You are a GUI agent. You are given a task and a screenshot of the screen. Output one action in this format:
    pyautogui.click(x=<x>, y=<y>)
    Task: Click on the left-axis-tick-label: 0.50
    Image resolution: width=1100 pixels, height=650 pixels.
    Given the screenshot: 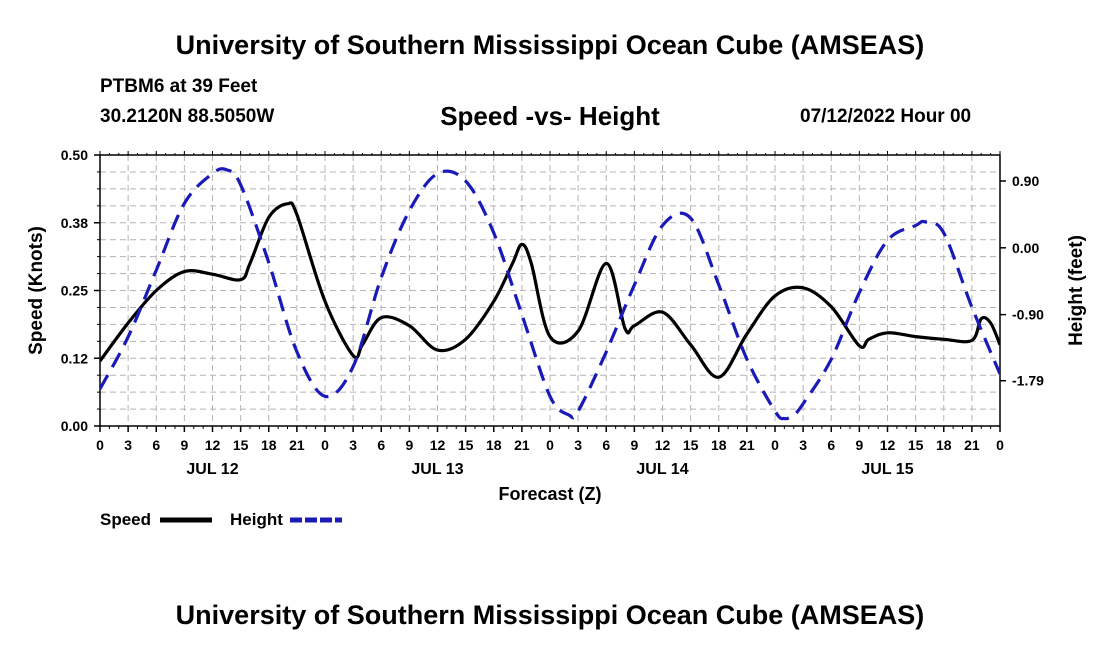 What is the action you would take?
    pyautogui.click(x=74, y=155)
    